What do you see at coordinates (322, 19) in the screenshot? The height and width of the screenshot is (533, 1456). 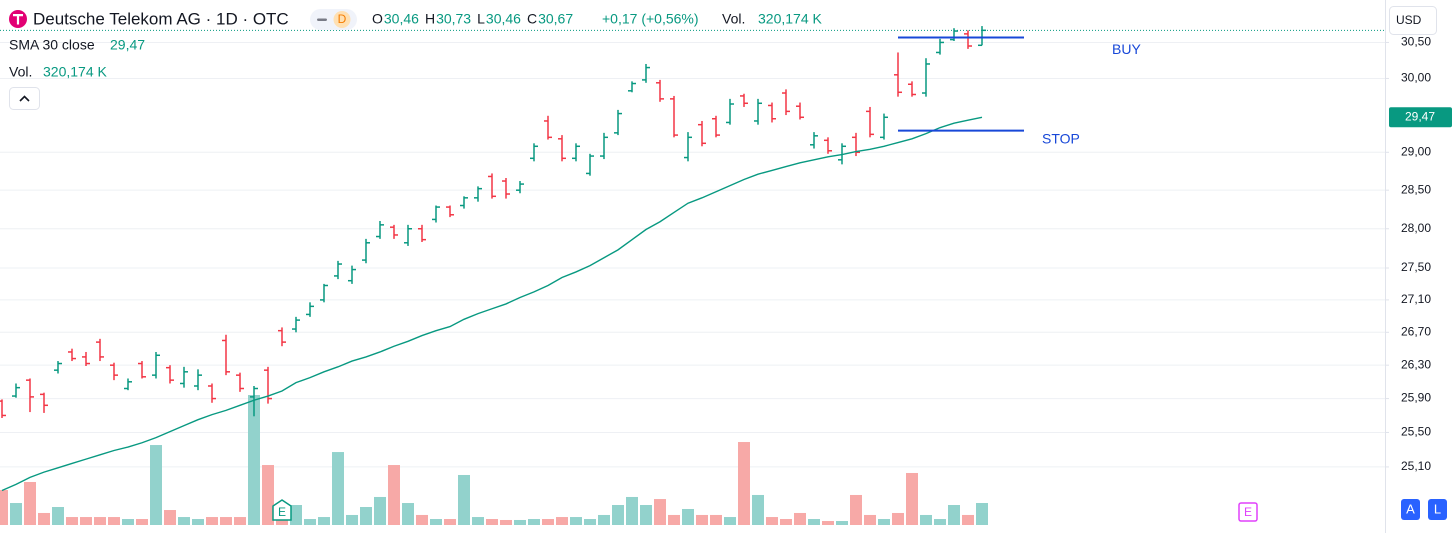 I see `toggle-dash` at bounding box center [322, 19].